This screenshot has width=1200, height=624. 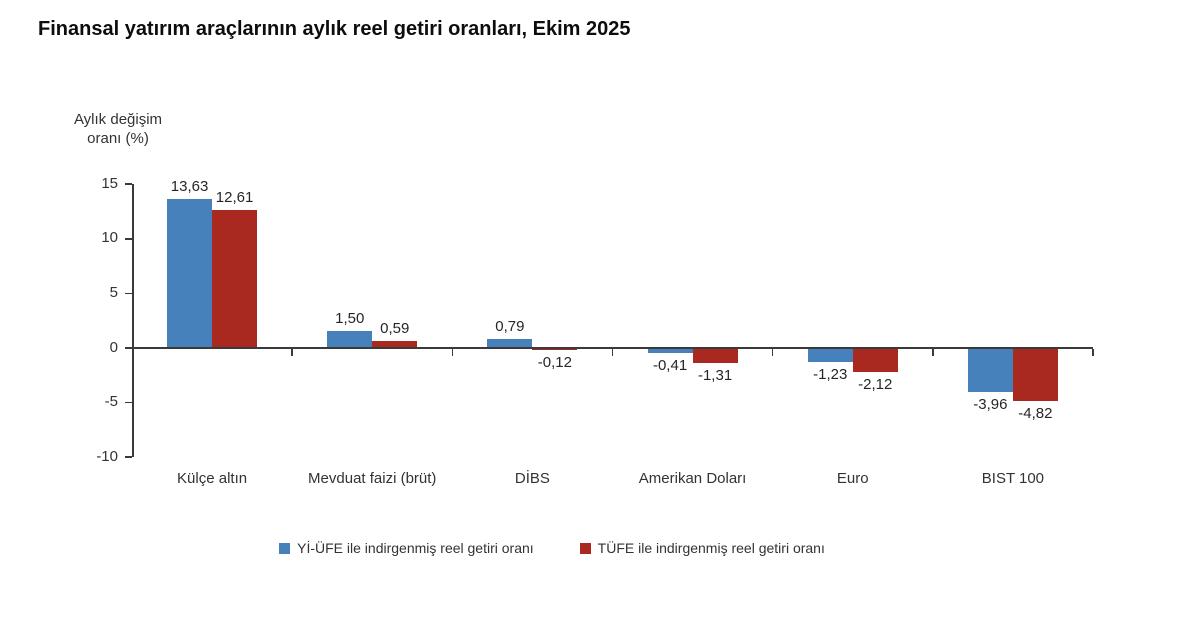 What do you see at coordinates (711, 548) in the screenshot?
I see `legend-label-tufe: TÜFE ile indirgenmiş reel getiri oranı` at bounding box center [711, 548].